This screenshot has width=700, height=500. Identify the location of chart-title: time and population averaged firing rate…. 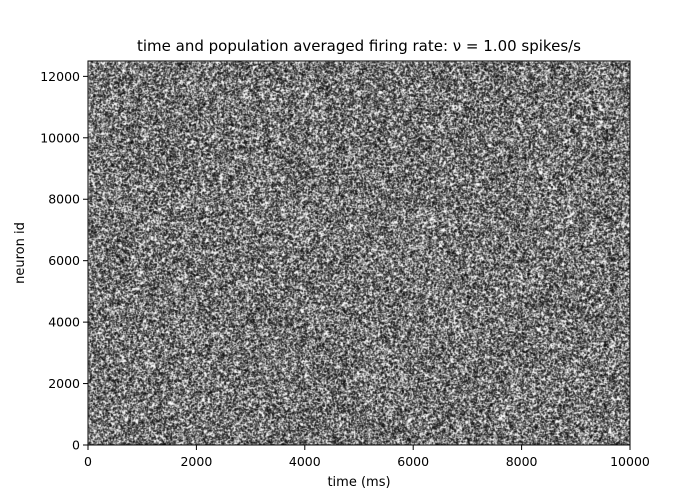
(359, 46).